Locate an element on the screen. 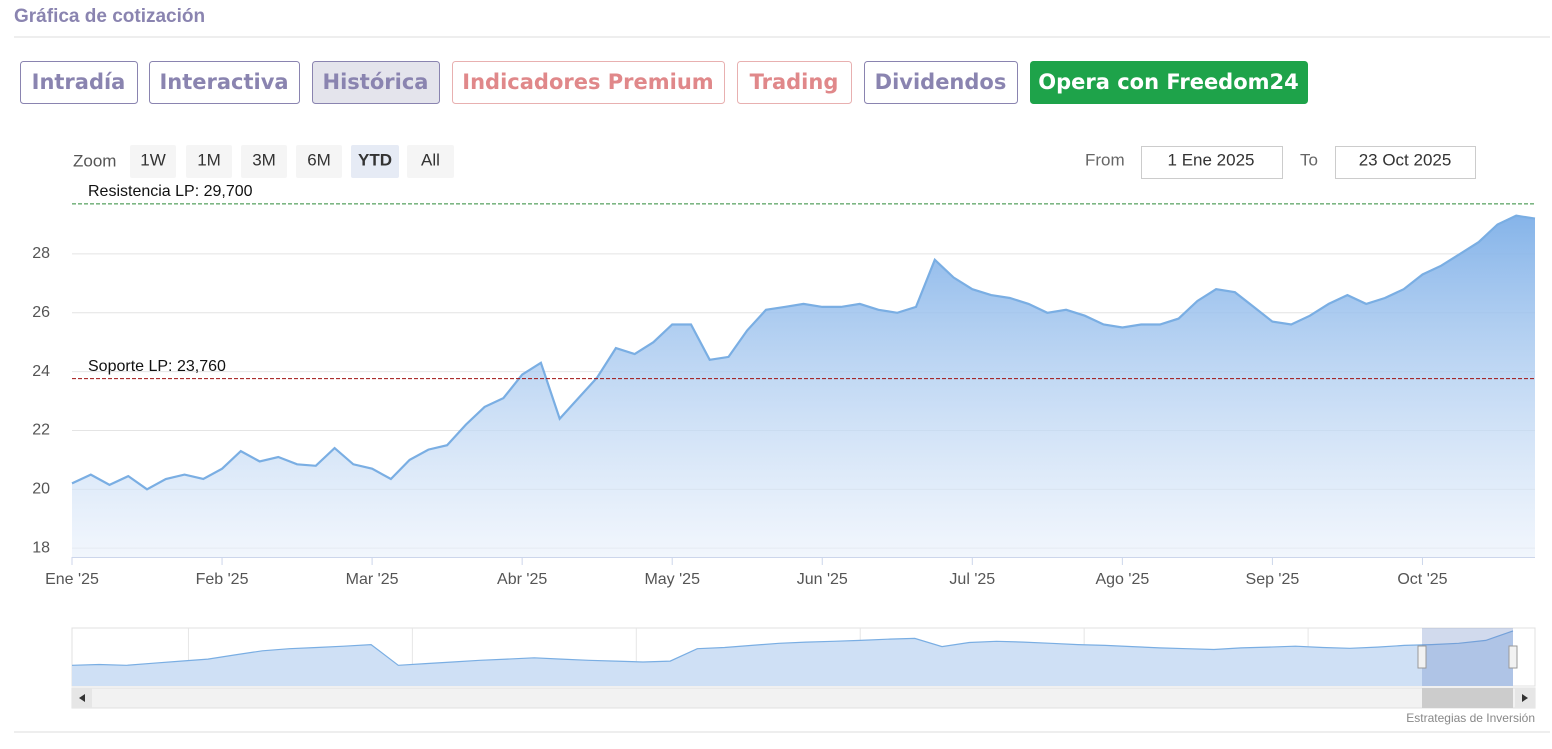 The height and width of the screenshot is (749, 1552). navigator-selection is located at coordinates (1467, 657).